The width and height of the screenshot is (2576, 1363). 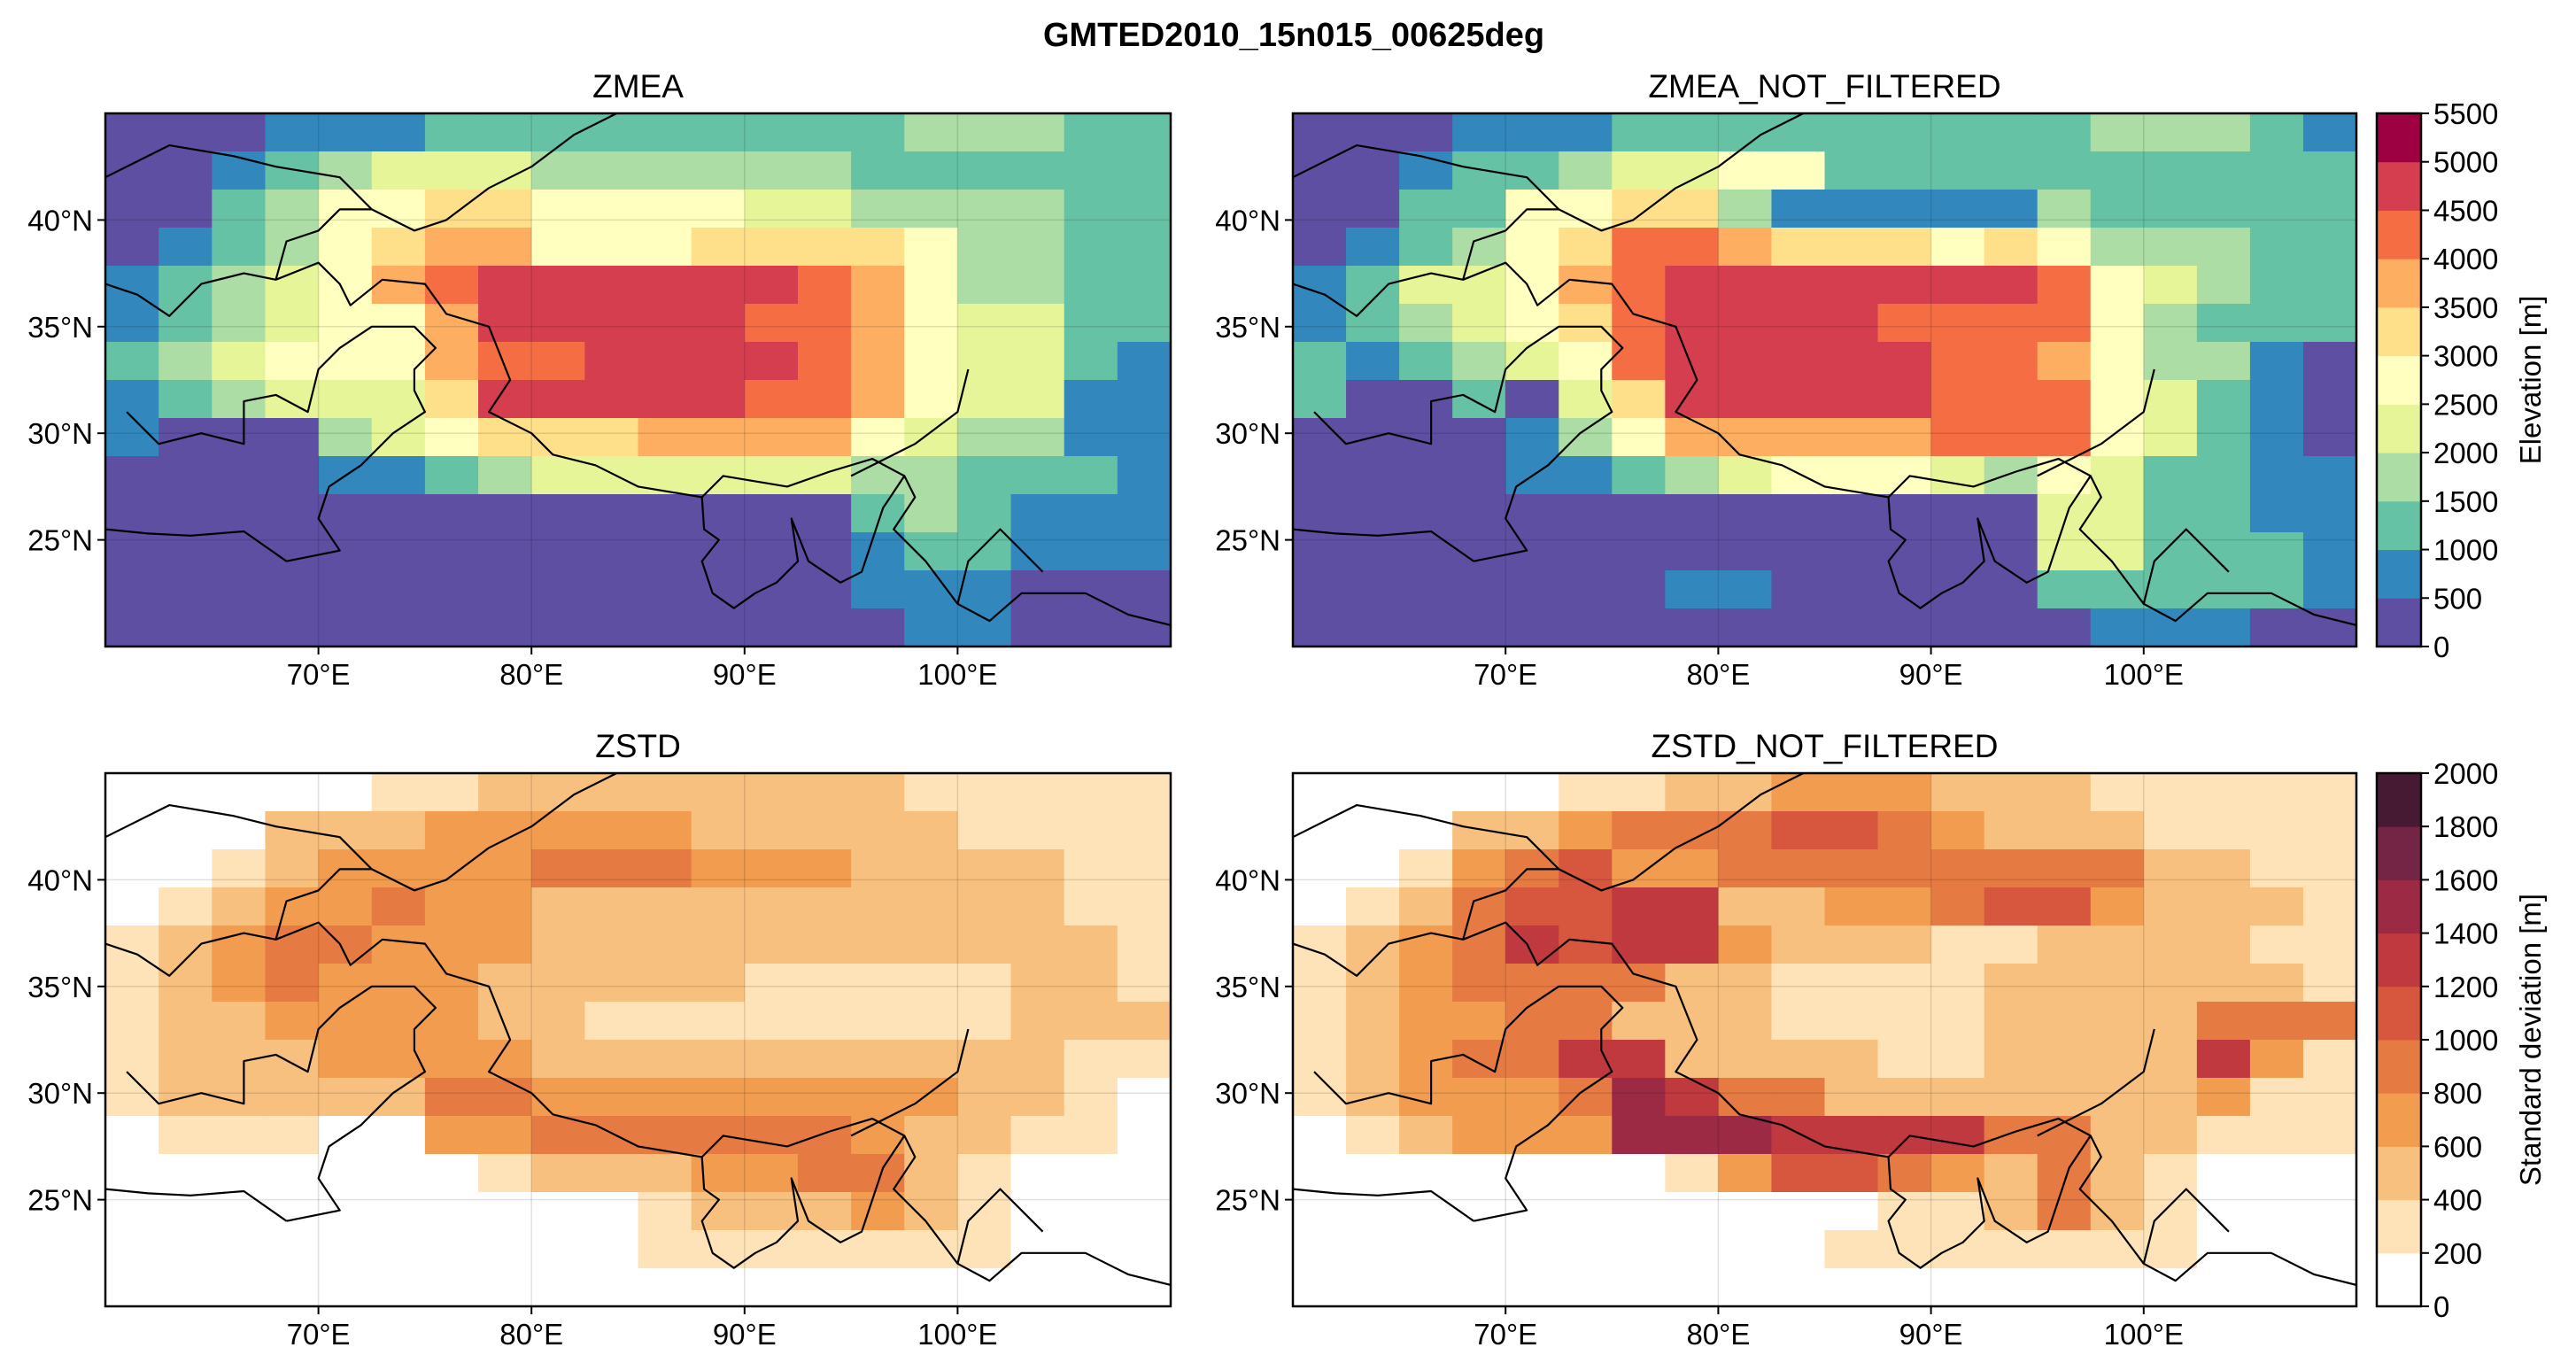 What do you see at coordinates (2465, 114) in the screenshot?
I see `colorbar-tick-label: 5500` at bounding box center [2465, 114].